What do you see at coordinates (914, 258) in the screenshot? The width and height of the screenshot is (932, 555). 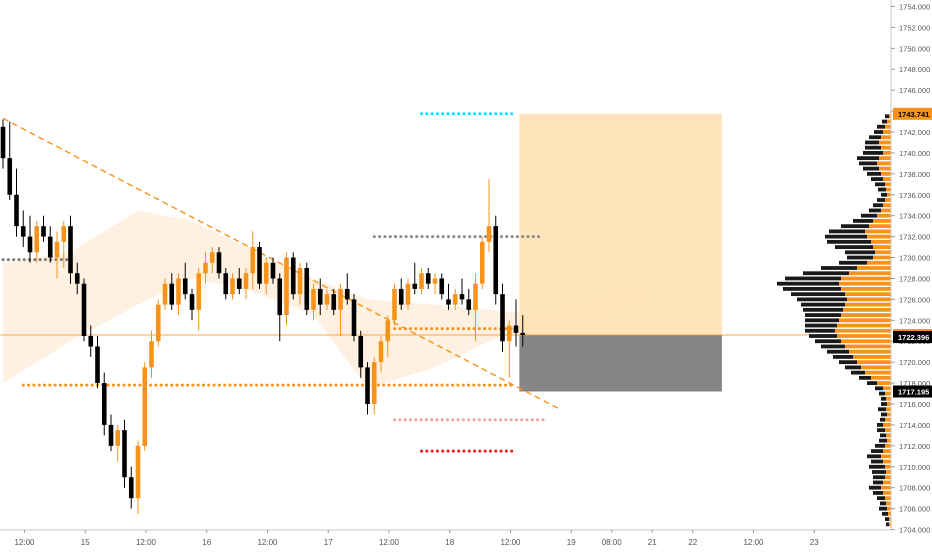 I see `y-tick-label: 1730.000` at bounding box center [914, 258].